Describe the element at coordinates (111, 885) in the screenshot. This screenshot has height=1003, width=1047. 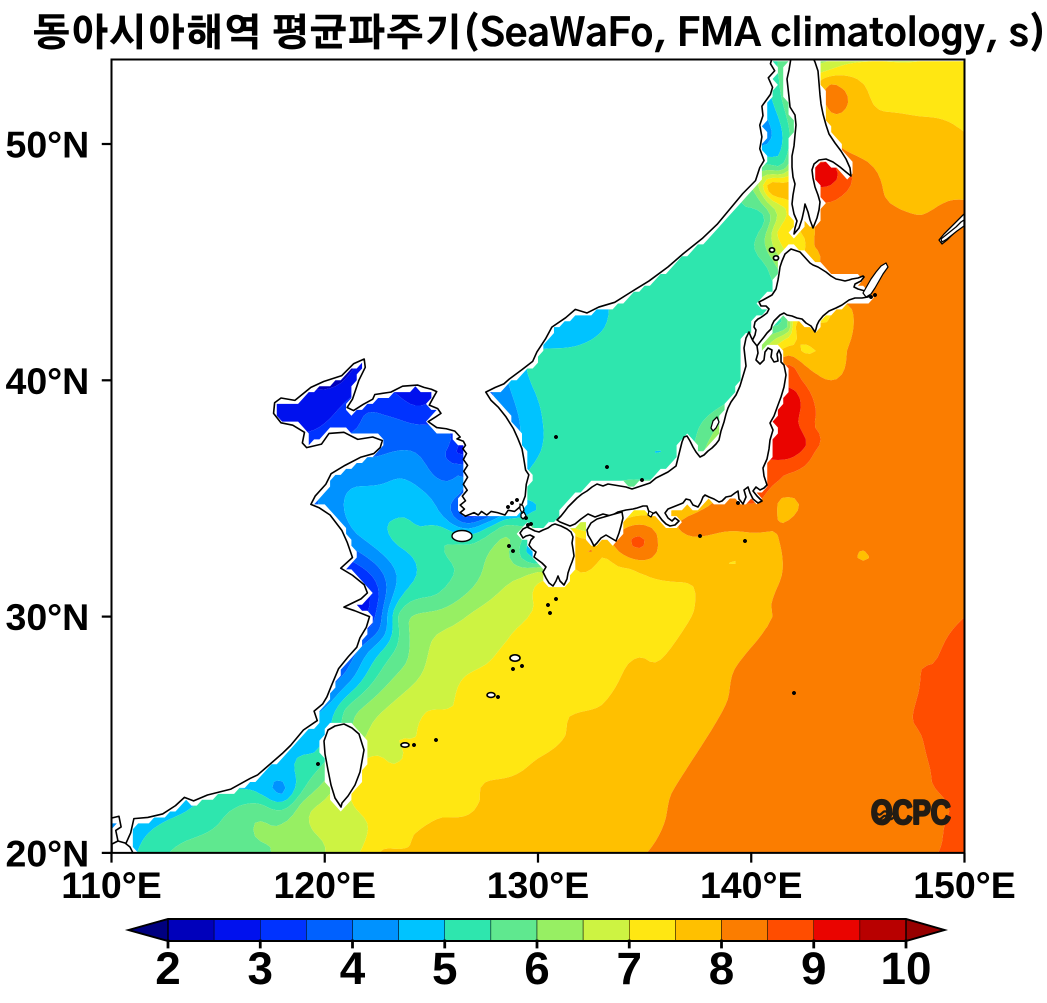
I see `svg-text: 110°E` at that location.